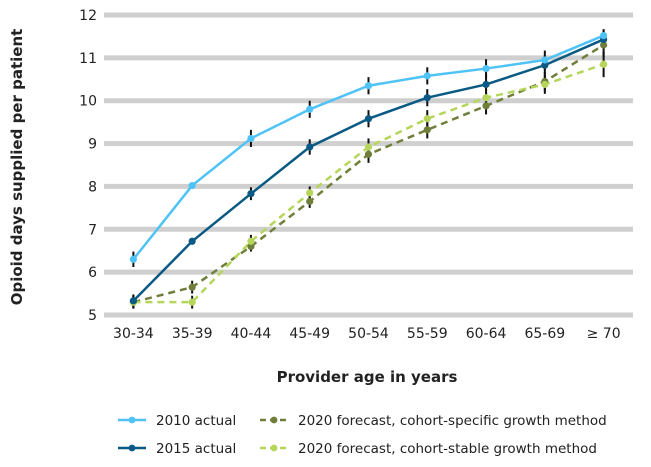 Image resolution: width=651 pixels, height=467 pixels. I want to click on x-tick-label: 50-54, so click(368, 334).